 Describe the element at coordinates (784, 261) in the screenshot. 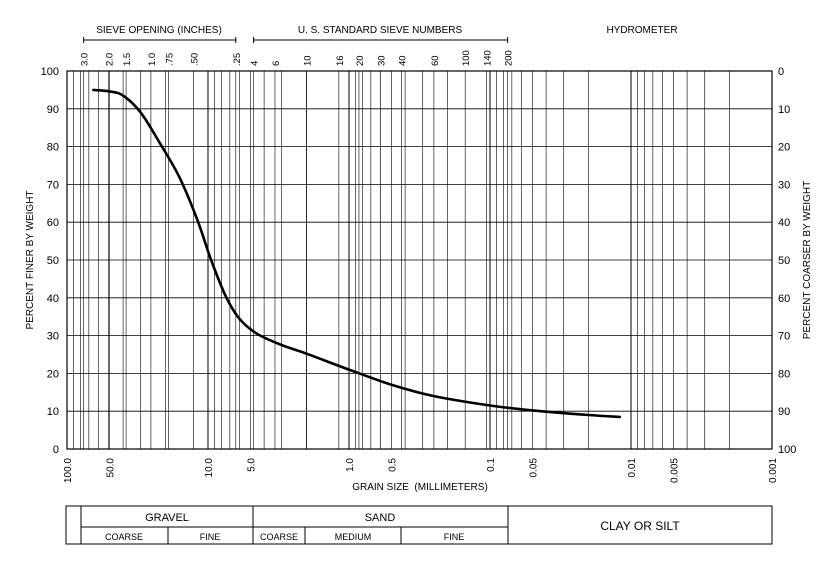

I see `y-tick-label-right: 50` at that location.